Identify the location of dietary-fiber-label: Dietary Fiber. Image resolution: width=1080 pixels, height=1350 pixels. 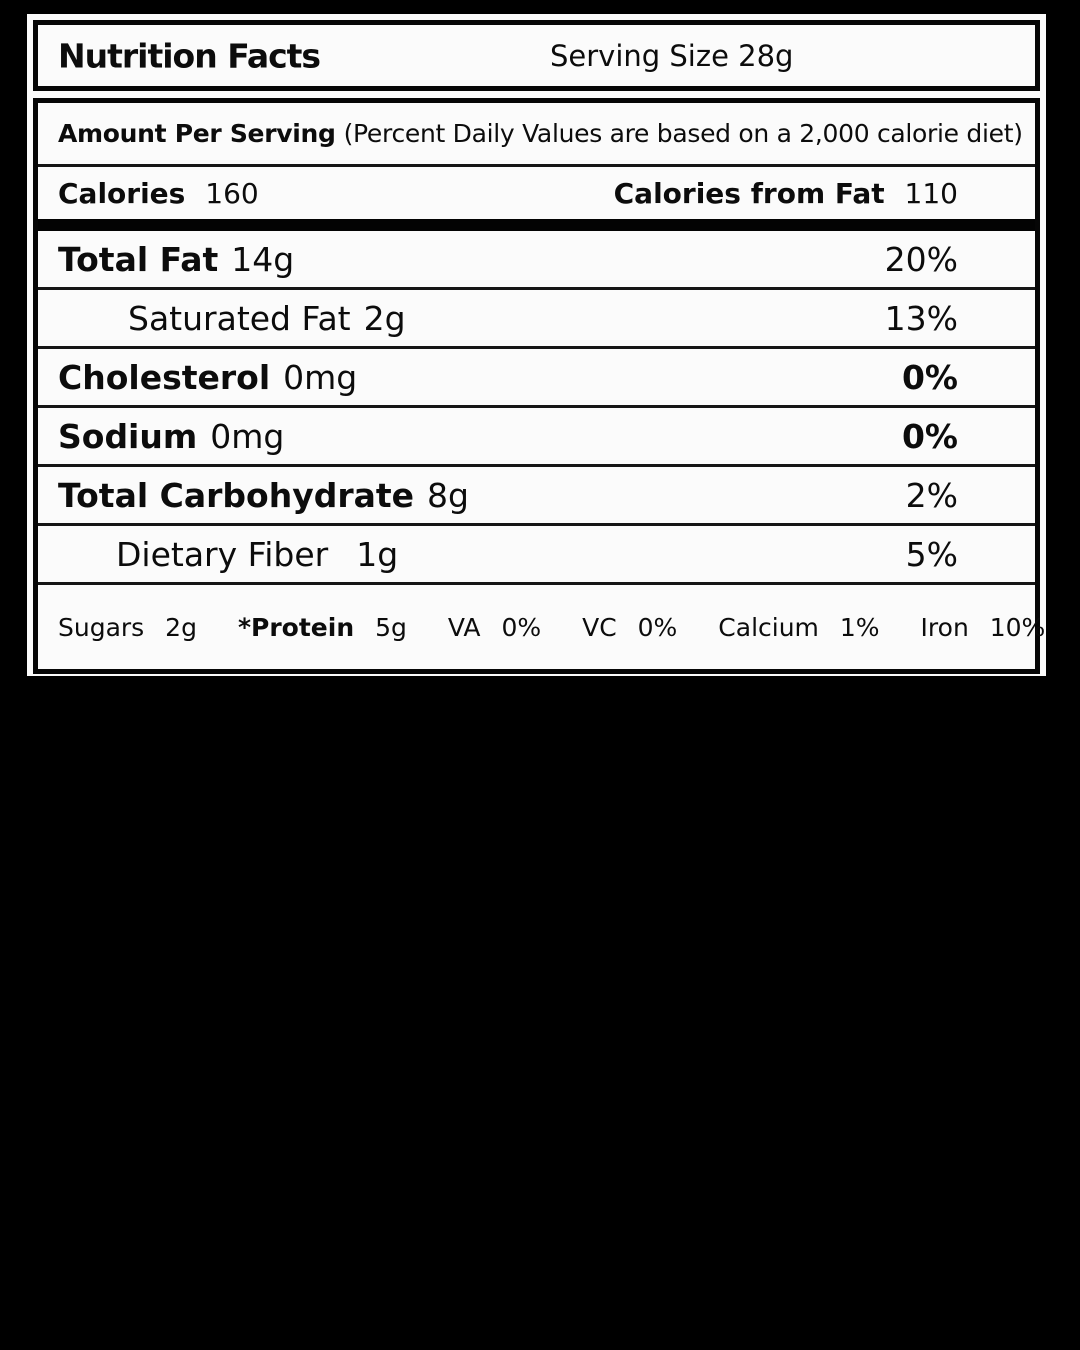
(222, 554).